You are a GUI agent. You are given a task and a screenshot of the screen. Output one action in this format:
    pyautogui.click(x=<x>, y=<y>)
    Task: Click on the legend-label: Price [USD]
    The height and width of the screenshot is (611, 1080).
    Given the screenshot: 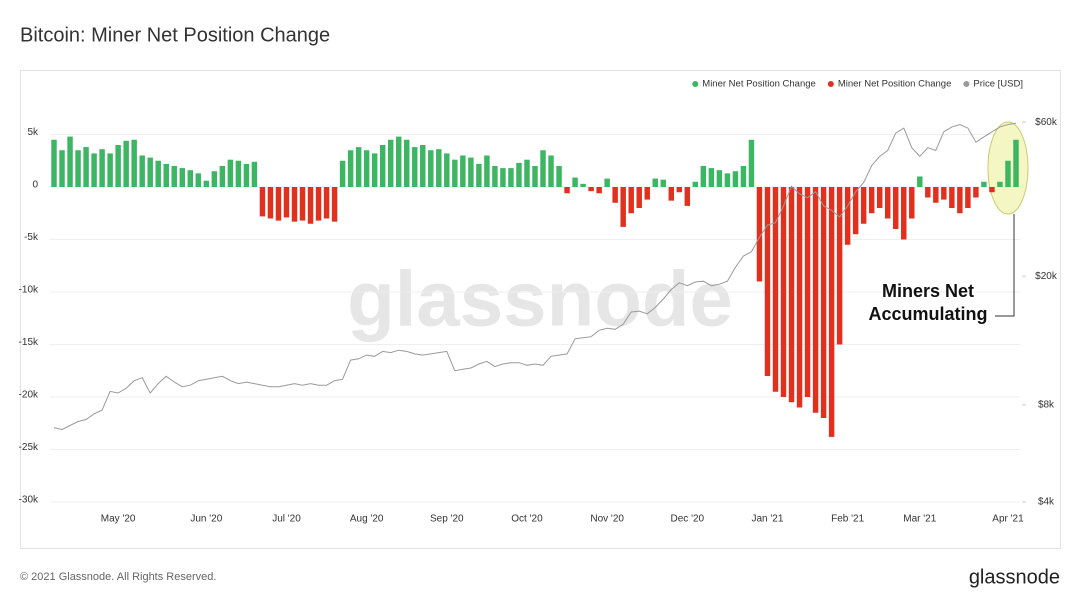 What is the action you would take?
    pyautogui.click(x=998, y=84)
    